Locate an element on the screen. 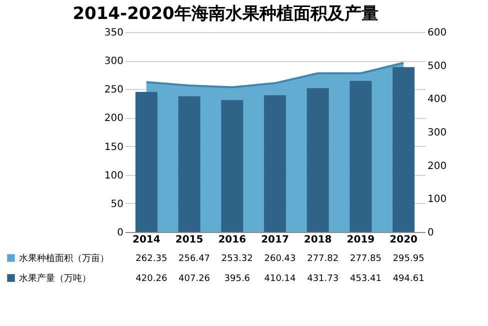 The image size is (488, 326). y2-tick-label: 400 is located at coordinates (437, 100).